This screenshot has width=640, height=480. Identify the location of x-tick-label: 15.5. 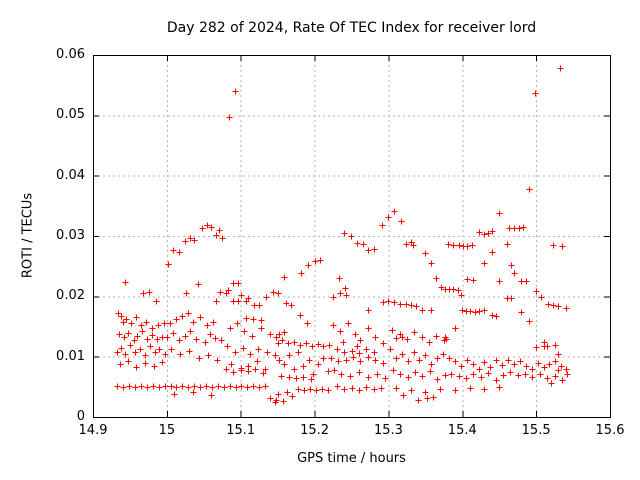
(536, 430).